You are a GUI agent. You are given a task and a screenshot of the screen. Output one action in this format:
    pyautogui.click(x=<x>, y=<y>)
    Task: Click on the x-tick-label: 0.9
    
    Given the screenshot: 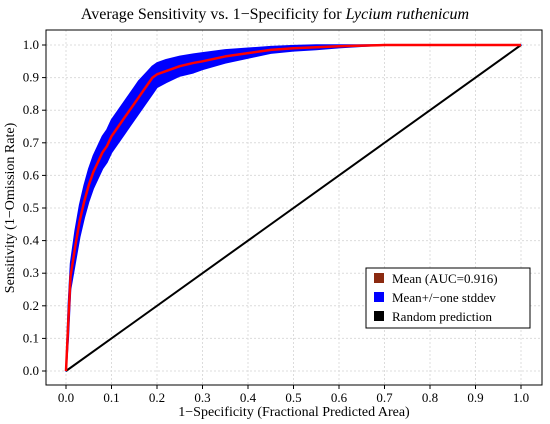 What is the action you would take?
    pyautogui.click(x=475, y=397)
    